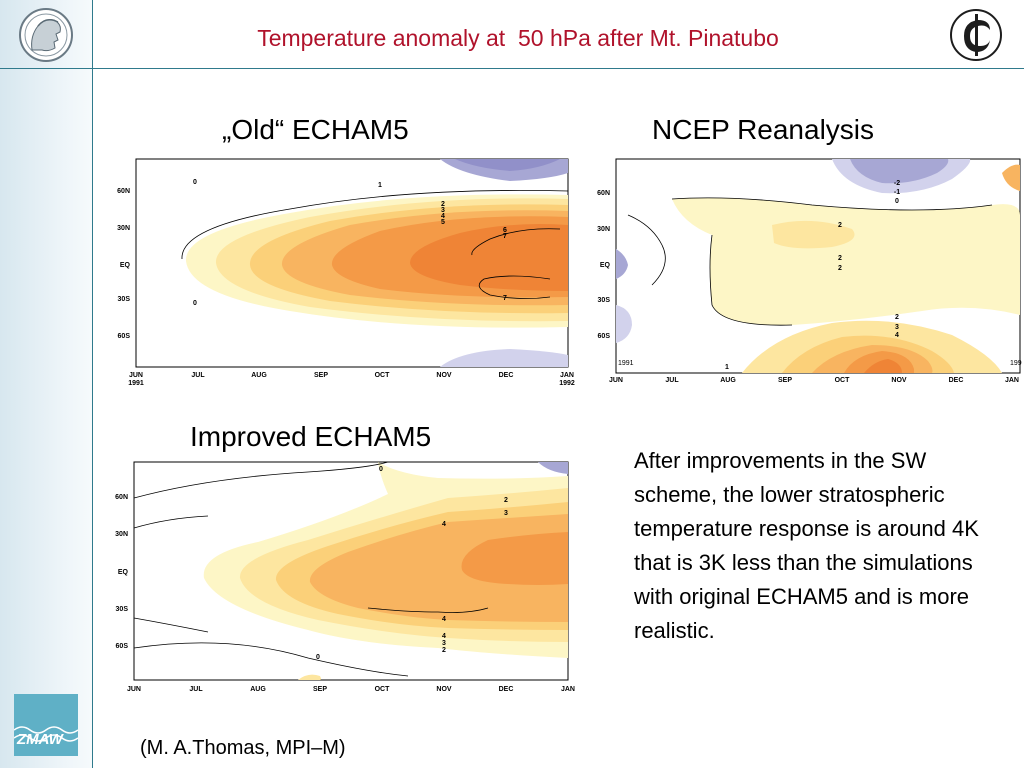 This screenshot has height=768, width=1024. What do you see at coordinates (897, 183) in the screenshot?
I see `ncep-contour-label-minus2: -2` at bounding box center [897, 183].